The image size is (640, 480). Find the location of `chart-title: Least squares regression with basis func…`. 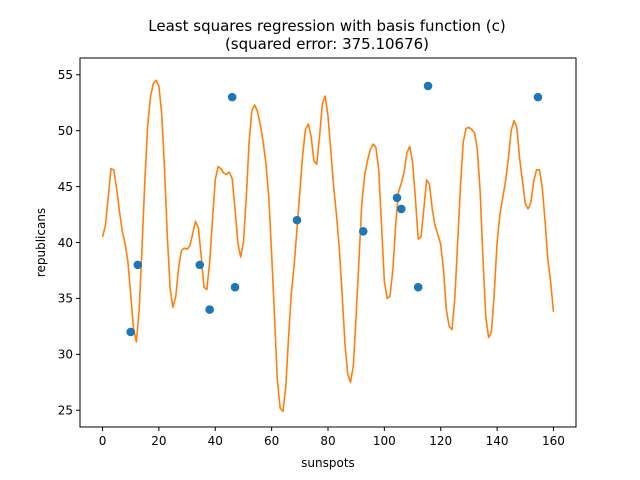

chart-title: Least squares regression with basis func… is located at coordinates (326, 26).